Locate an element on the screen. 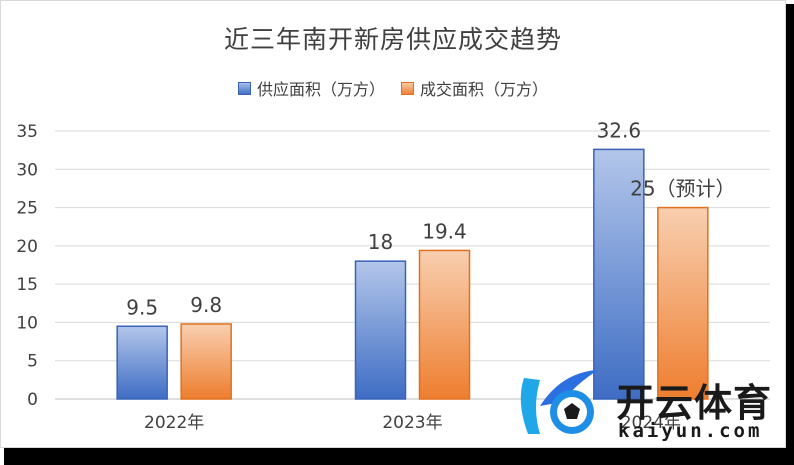 This screenshot has width=794, height=465. y-tick-label: 5 is located at coordinates (32, 362).